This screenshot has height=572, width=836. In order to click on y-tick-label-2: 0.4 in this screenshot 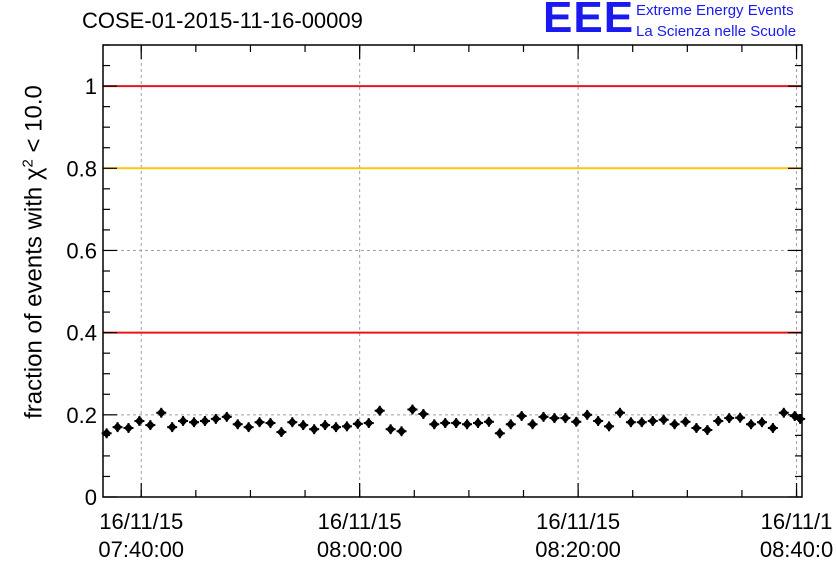, I will do `click(81, 333)`.